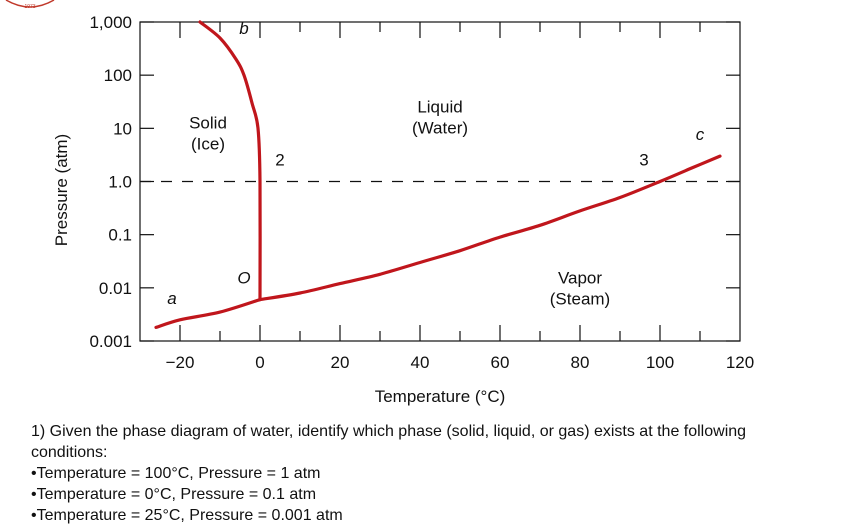 This screenshot has width=841, height=526. I want to click on y-tick-label: 10, so click(122, 128).